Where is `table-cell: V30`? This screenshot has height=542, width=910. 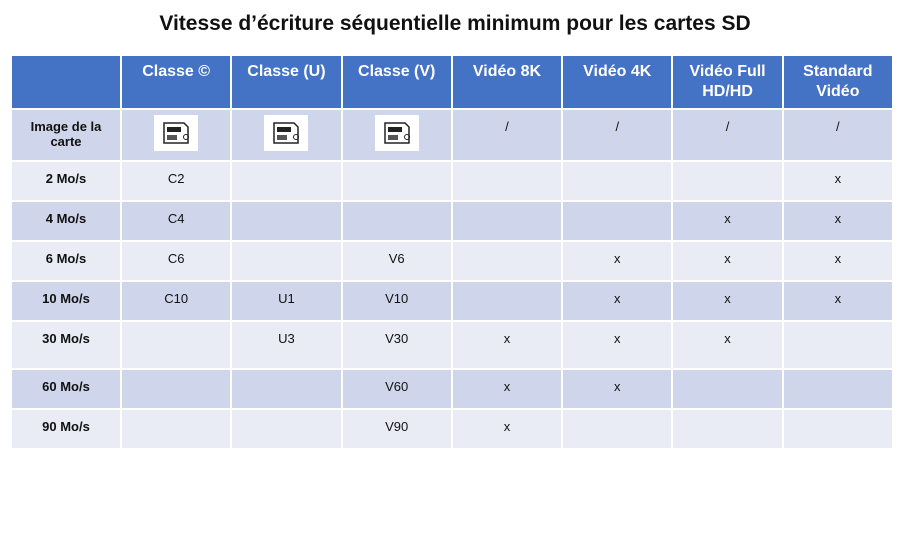
table-cell: V30 is located at coordinates (396, 345).